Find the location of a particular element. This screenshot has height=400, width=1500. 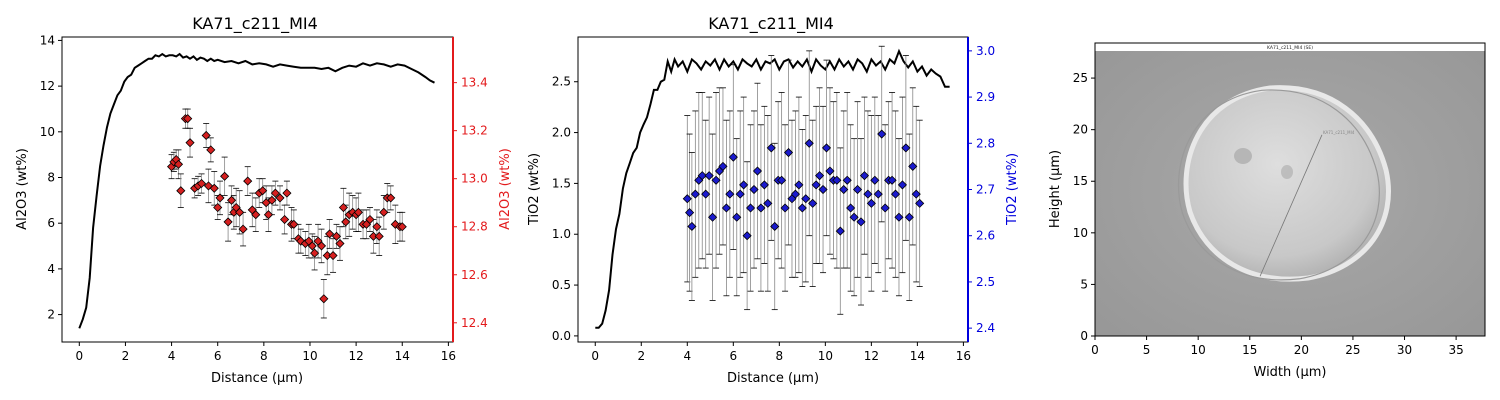

transect-line is located at coordinates (1291, 205).